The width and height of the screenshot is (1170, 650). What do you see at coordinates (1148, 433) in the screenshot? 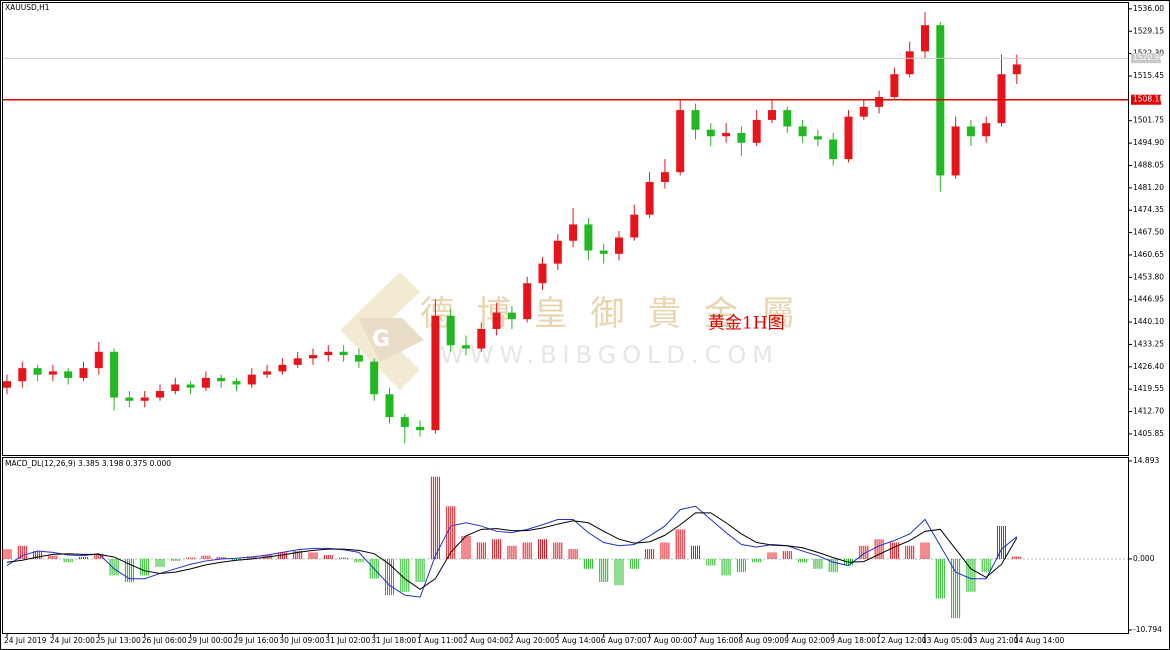
I see `y-tick-label: 1405.85` at bounding box center [1148, 433].